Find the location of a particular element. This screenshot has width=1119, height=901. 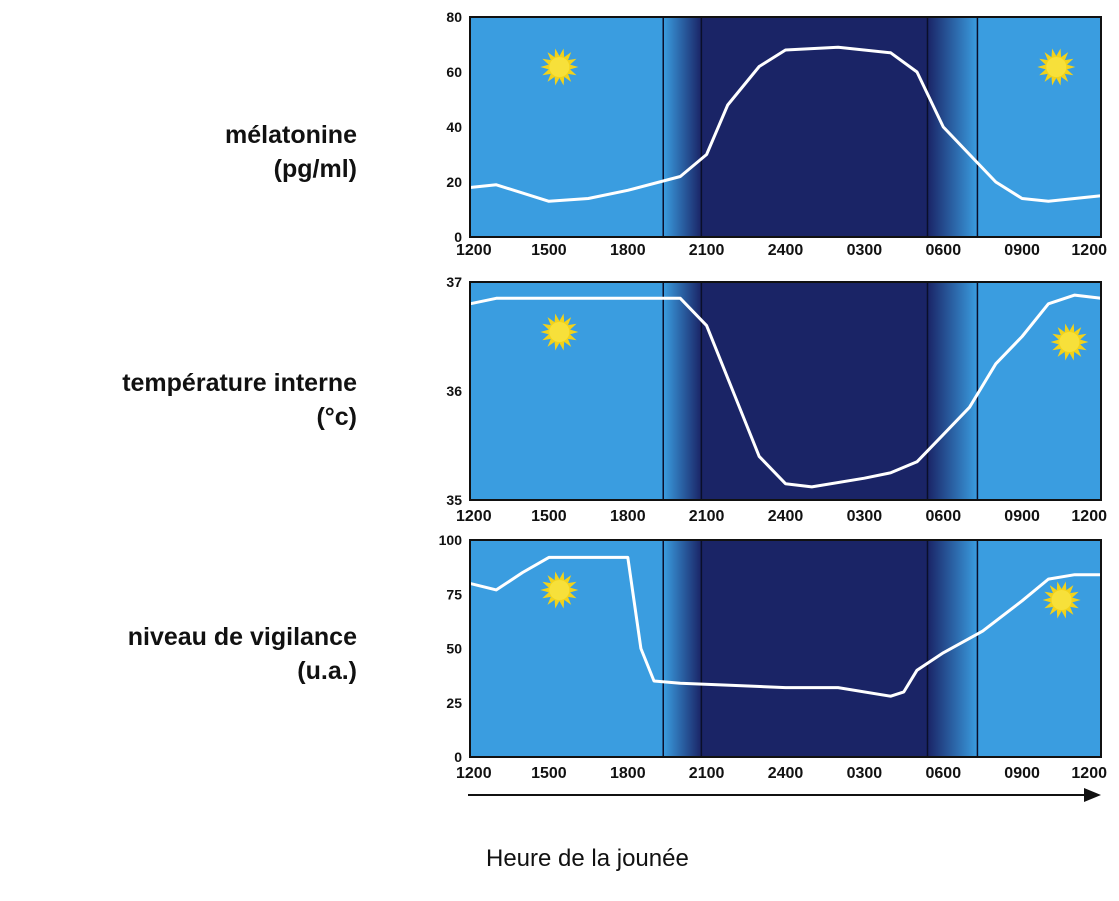

y-tick-label: 37 is located at coordinates (454, 282).